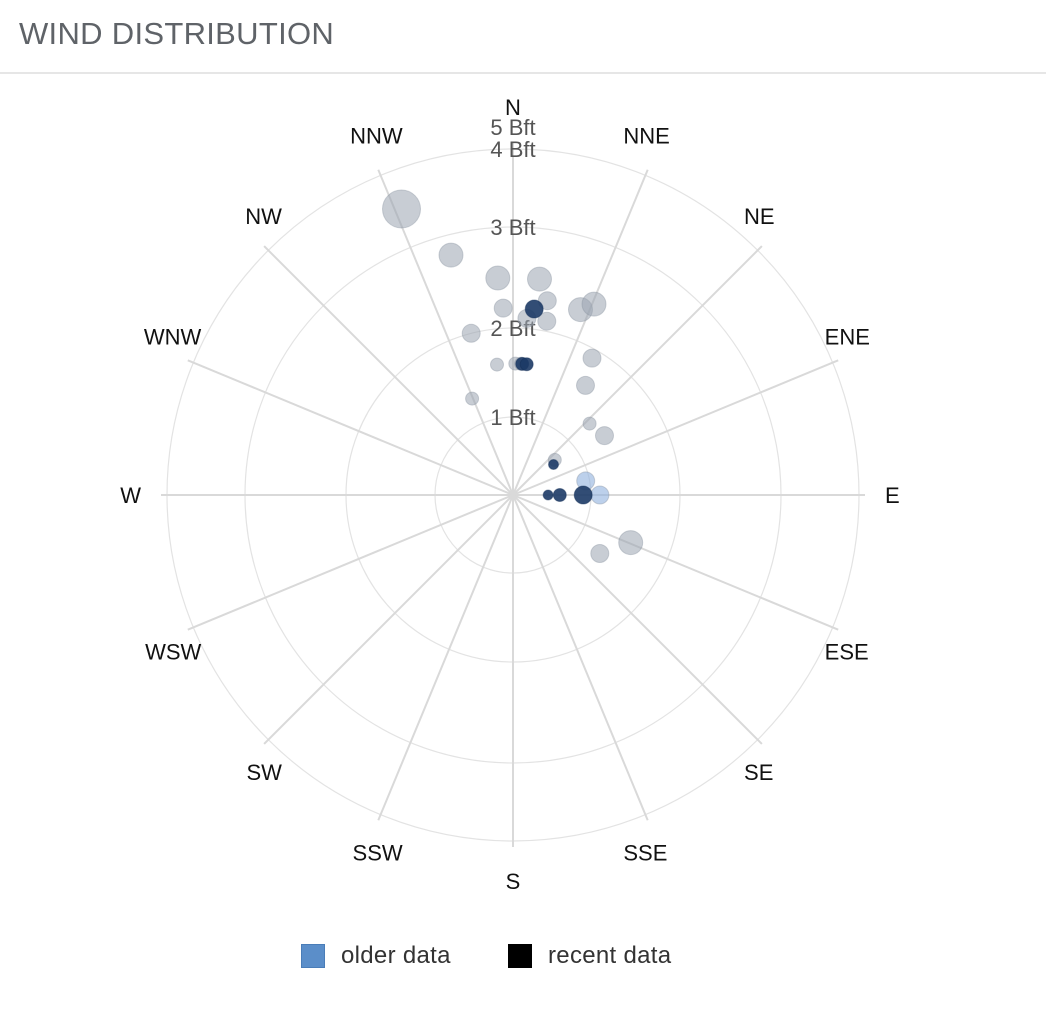 The width and height of the screenshot is (1046, 1034). I want to click on legend-swatch-older, so click(313, 956).